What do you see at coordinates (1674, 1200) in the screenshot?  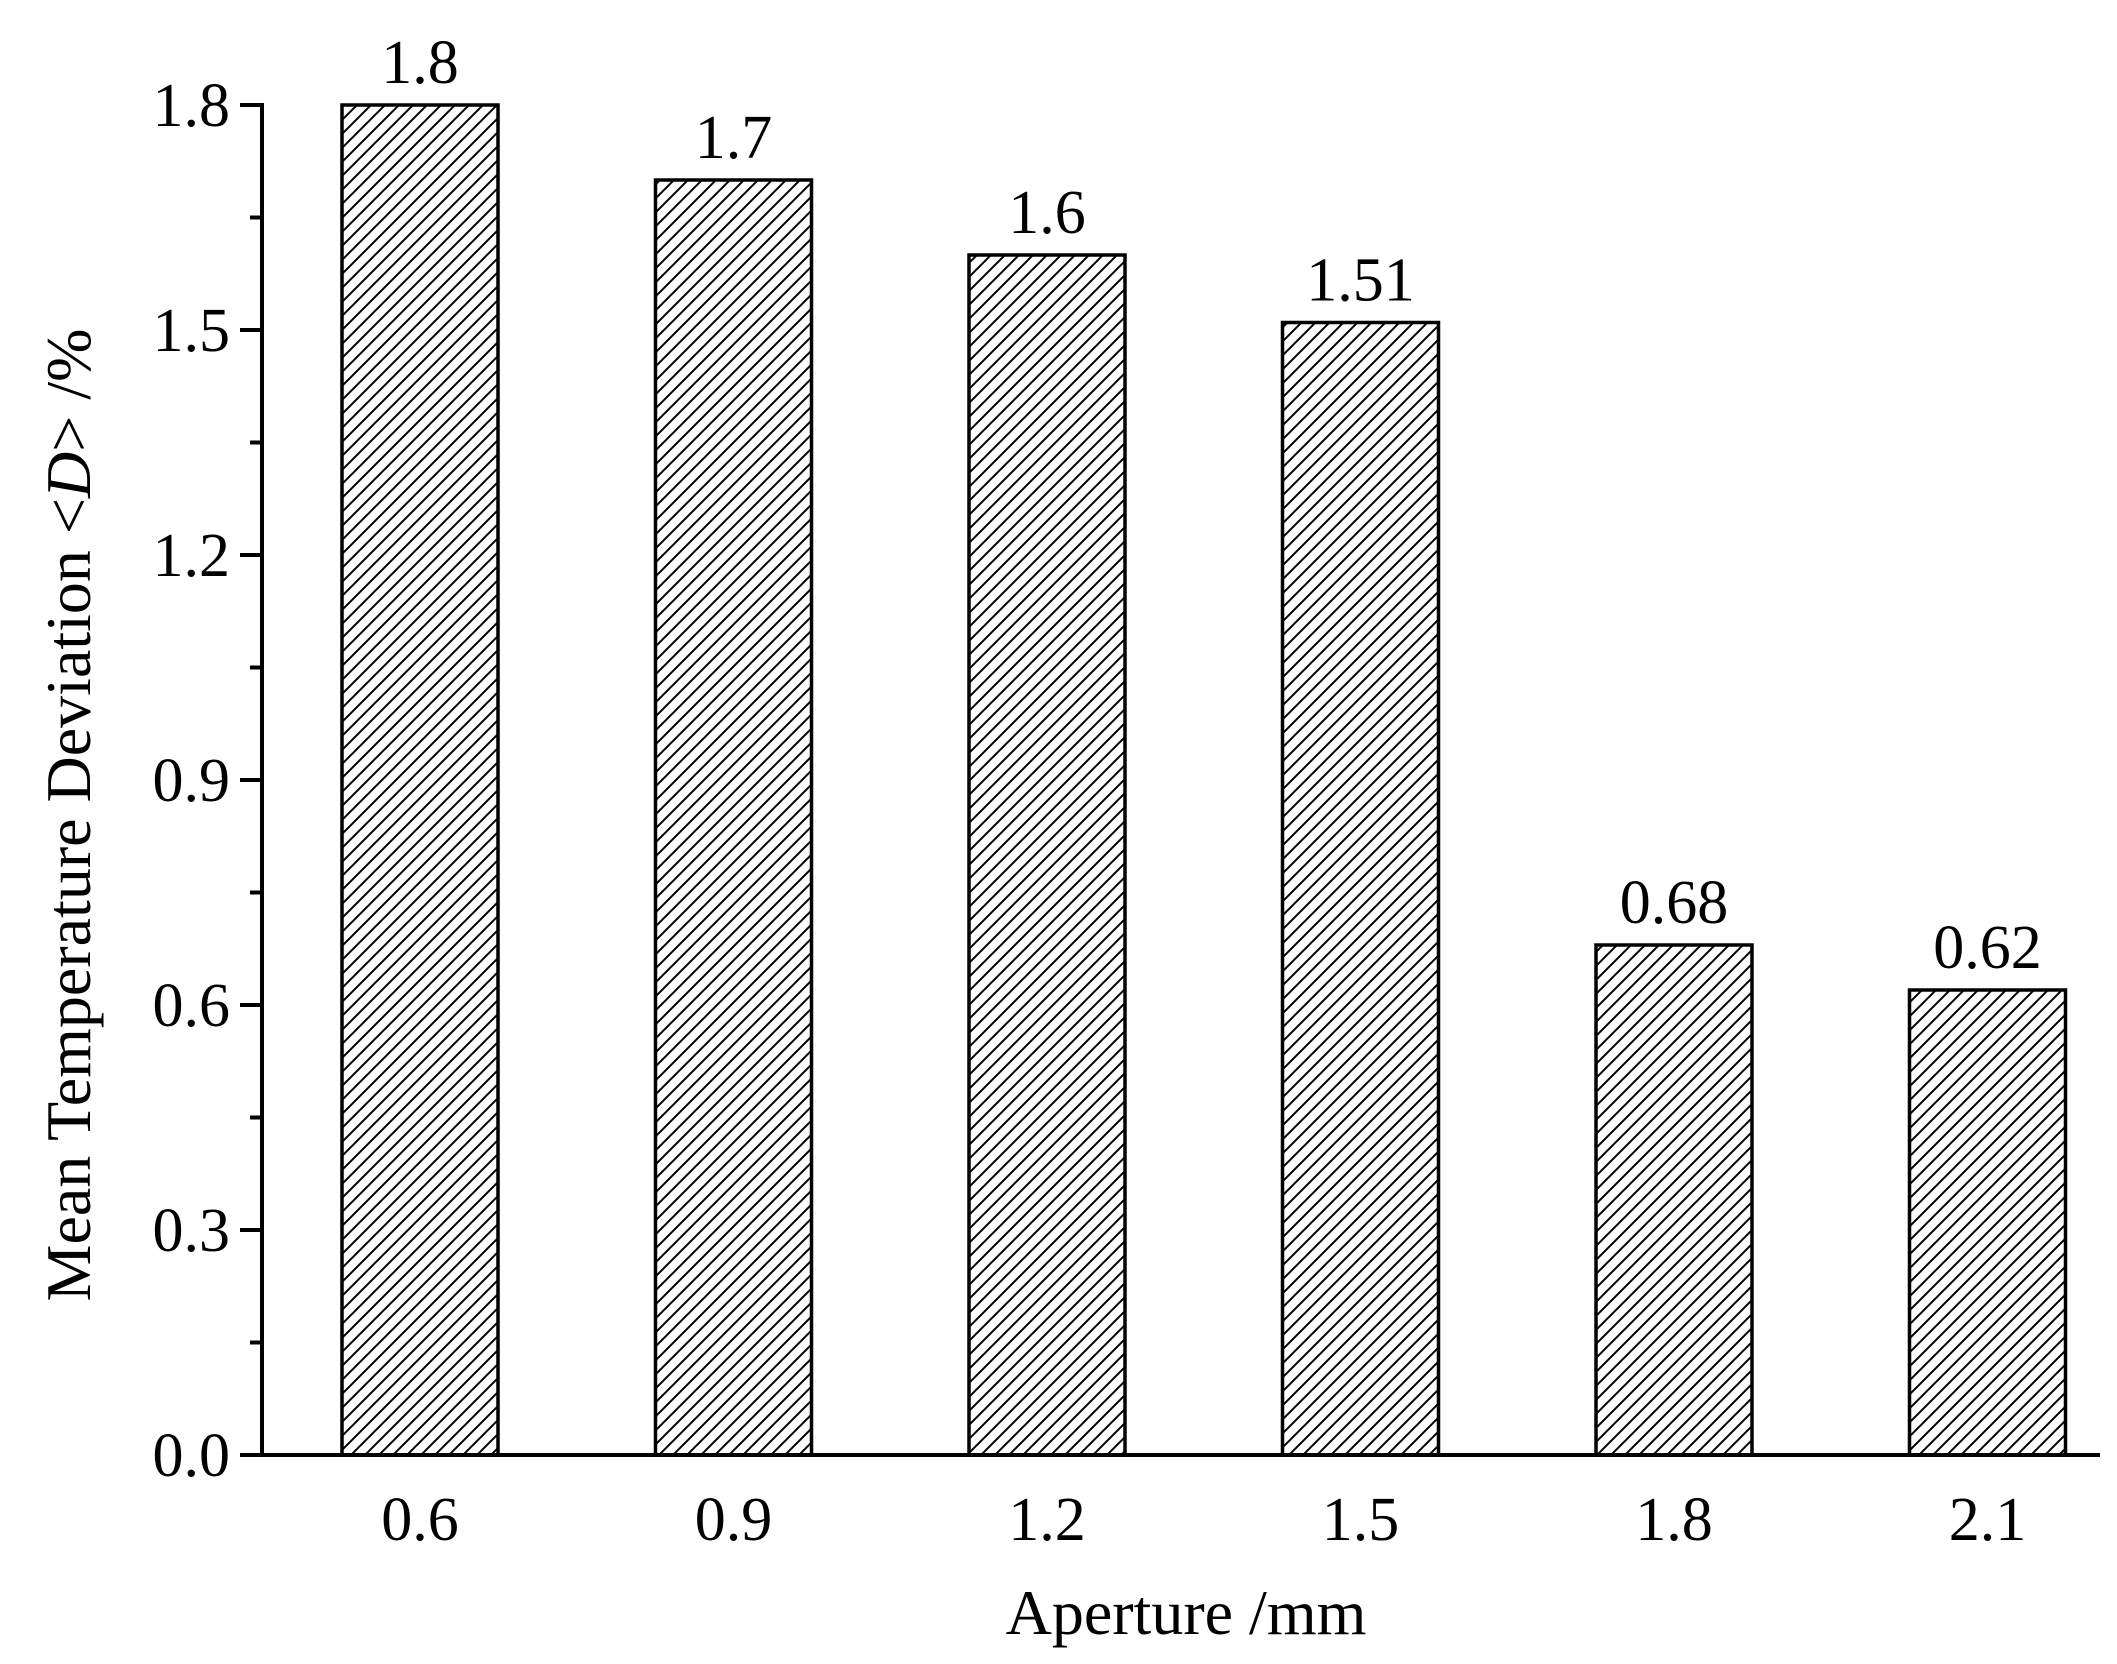 I see `bar-1.8` at bounding box center [1674, 1200].